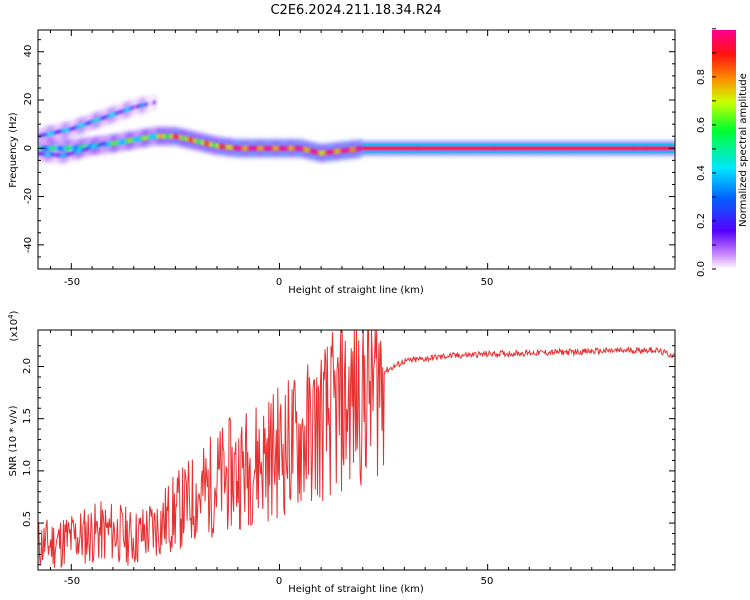 Image resolution: width=750 pixels, height=600 pixels. I want to click on snr-tick-x-0: -50, so click(72, 581).